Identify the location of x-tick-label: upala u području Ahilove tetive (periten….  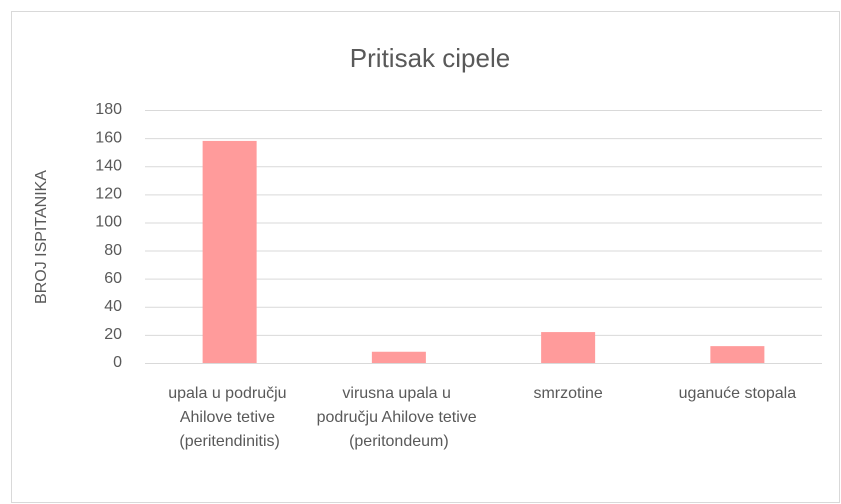
(229, 417).